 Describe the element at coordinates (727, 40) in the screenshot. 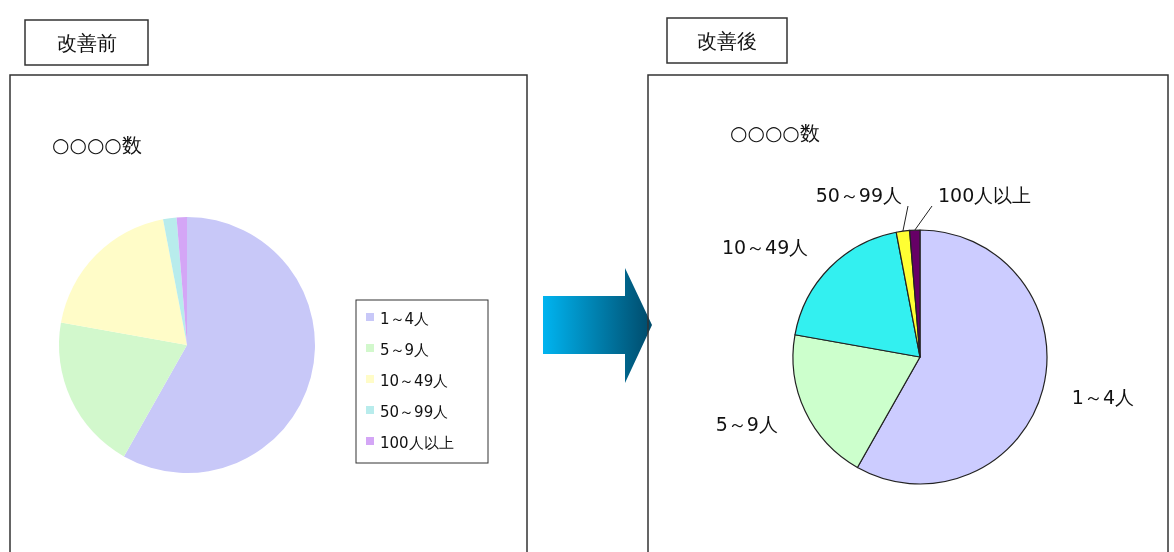

I see `text: 改善後` at that location.